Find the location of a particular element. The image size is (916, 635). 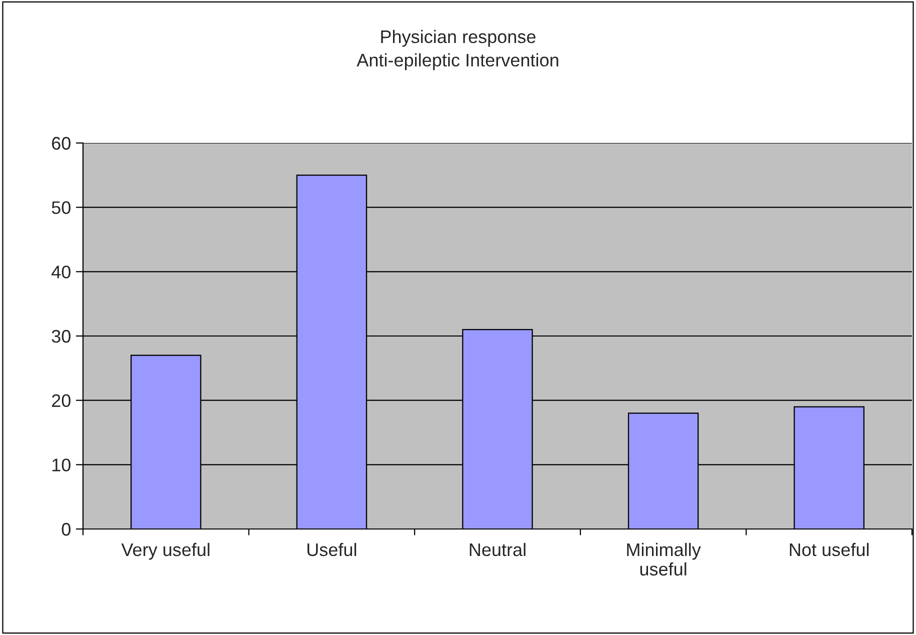

y-tick-label: 60 is located at coordinates (61, 143).